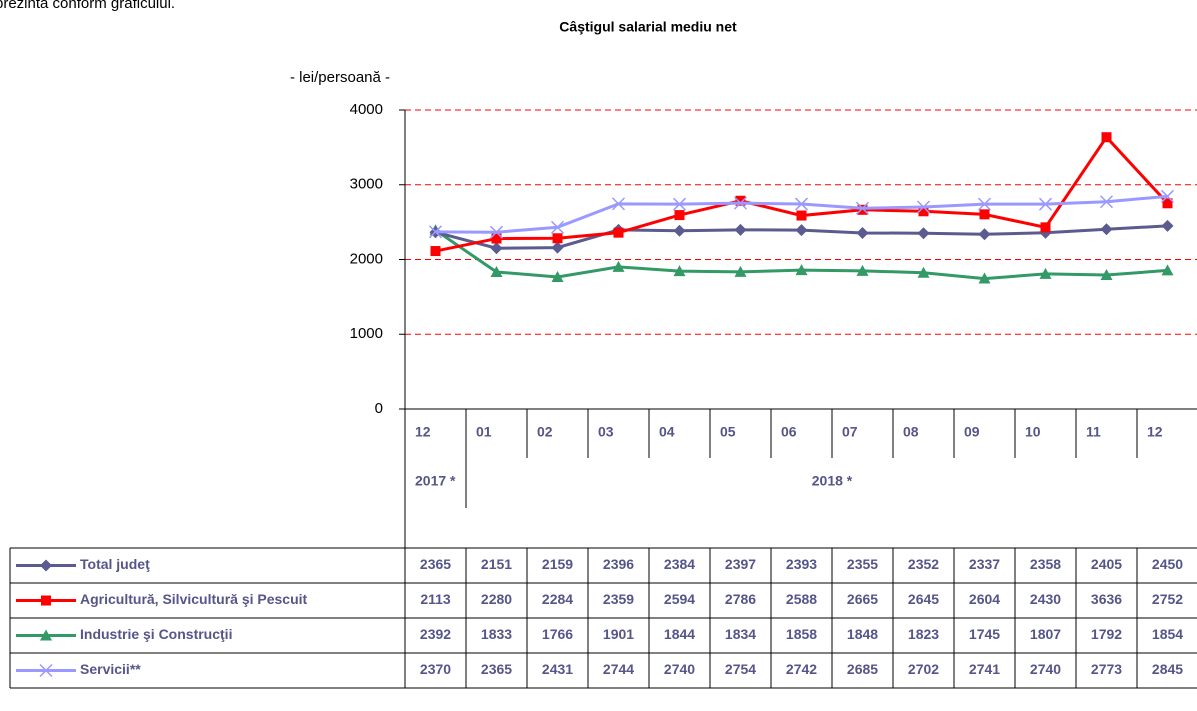 The width and height of the screenshot is (1197, 711). What do you see at coordinates (557, 634) in the screenshot?
I see `table-value: 1766` at bounding box center [557, 634].